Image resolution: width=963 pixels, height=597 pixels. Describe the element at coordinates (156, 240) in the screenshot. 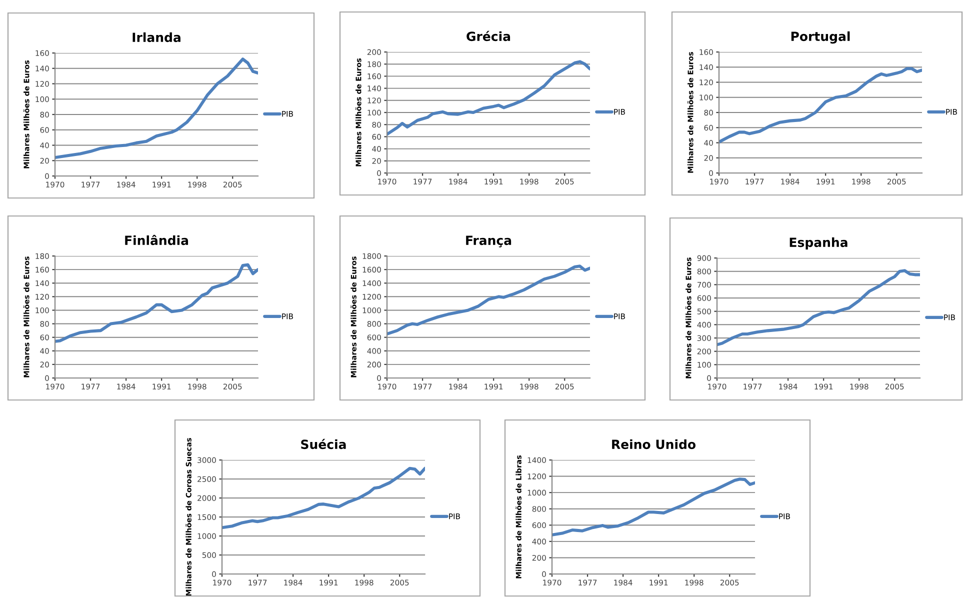

I see `chart-title: Finlândia` at that location.